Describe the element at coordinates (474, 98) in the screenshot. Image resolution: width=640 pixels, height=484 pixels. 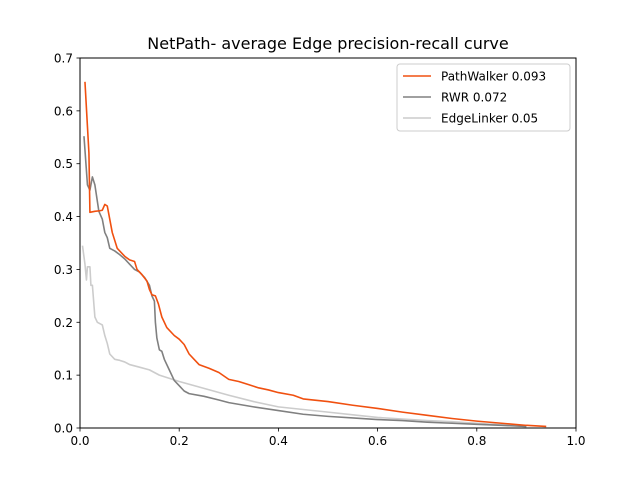
I see `legend-label-1: RWR 0.072` at that location.